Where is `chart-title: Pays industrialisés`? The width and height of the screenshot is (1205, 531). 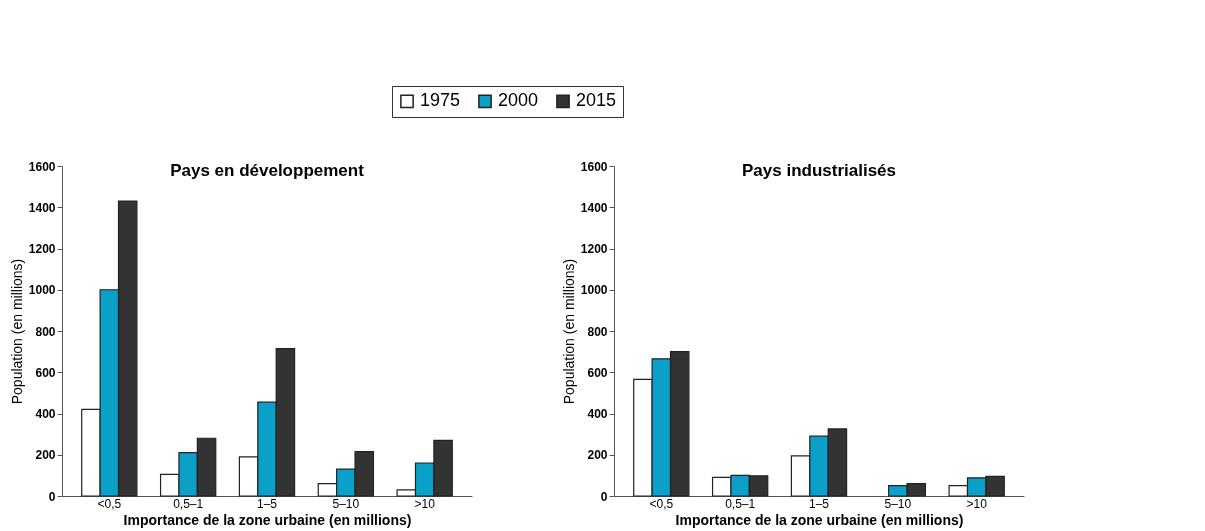 chart-title: Pays industrialisés is located at coordinates (819, 170).